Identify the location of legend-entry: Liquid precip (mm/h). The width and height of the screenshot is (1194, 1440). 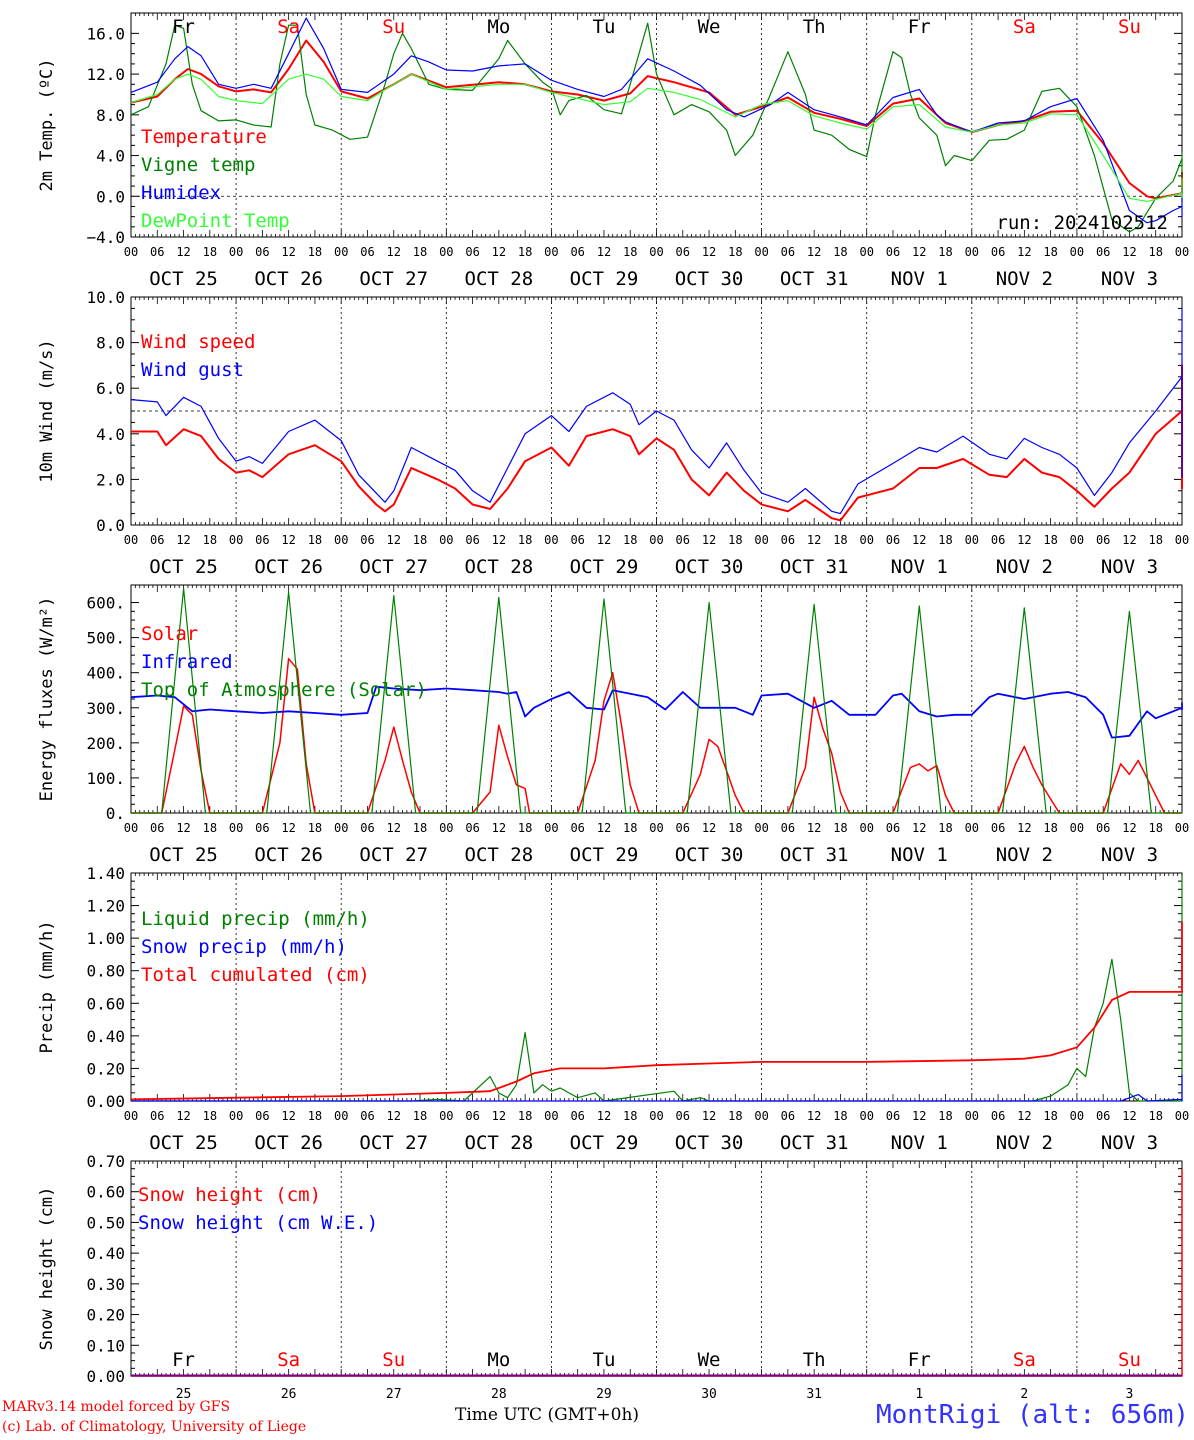
(255, 919).